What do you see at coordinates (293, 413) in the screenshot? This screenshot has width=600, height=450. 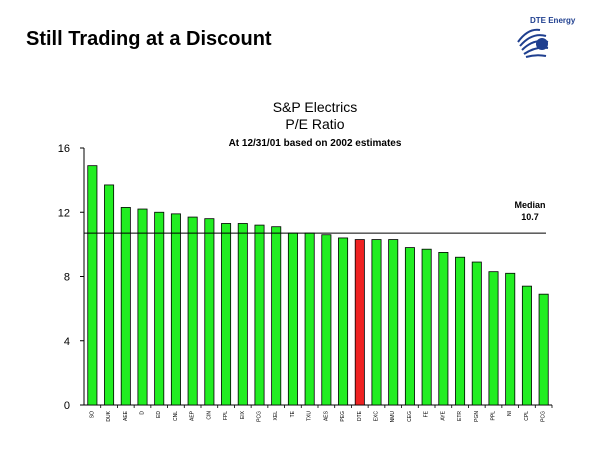 I see `x-tick-label: TE` at bounding box center [293, 413].